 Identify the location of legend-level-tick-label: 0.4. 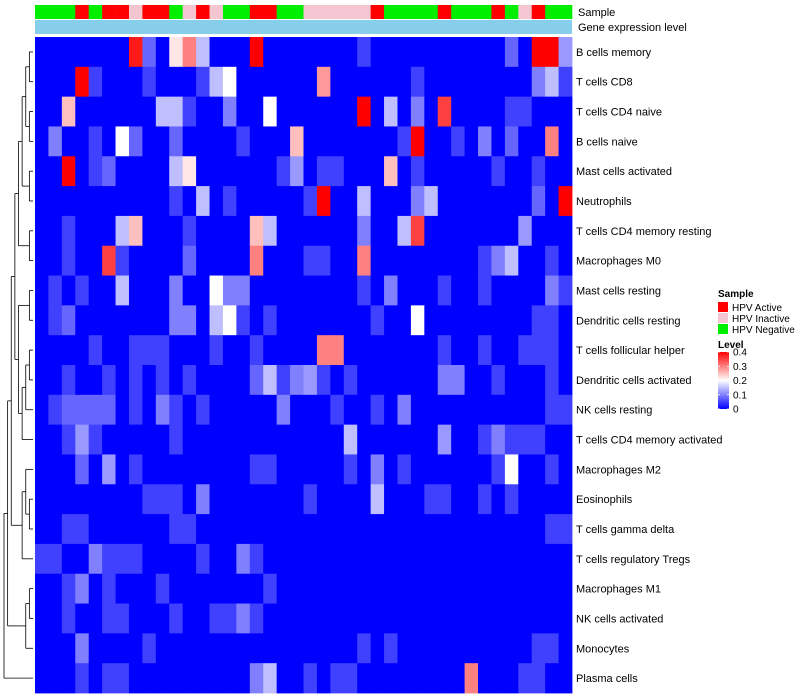
(740, 353).